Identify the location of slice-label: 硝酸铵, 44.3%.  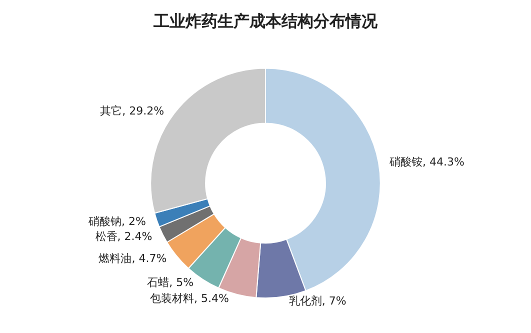
(426, 161).